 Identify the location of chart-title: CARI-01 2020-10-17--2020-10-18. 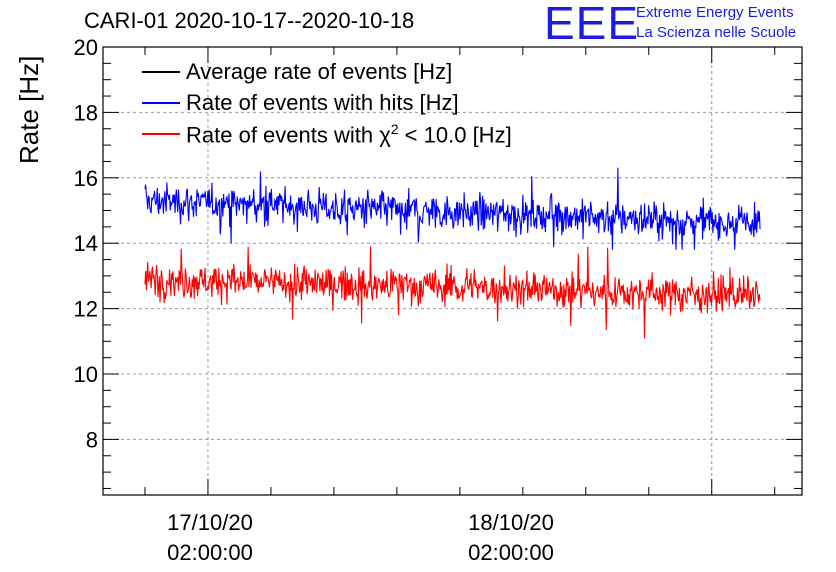
(249, 20).